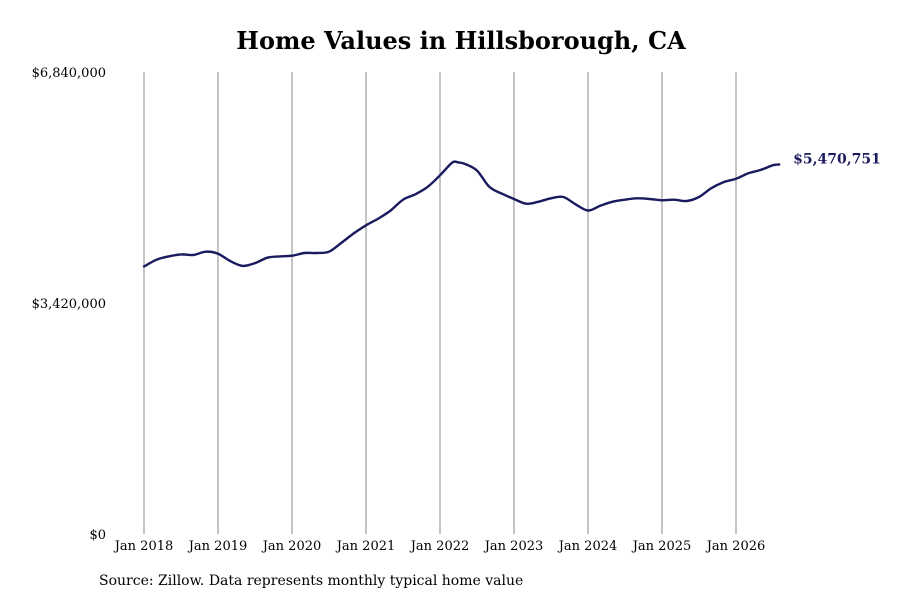 This screenshot has height=600, width=900. Describe the element at coordinates (735, 546) in the screenshot. I see `x-tick-label: Jan 2026` at that location.